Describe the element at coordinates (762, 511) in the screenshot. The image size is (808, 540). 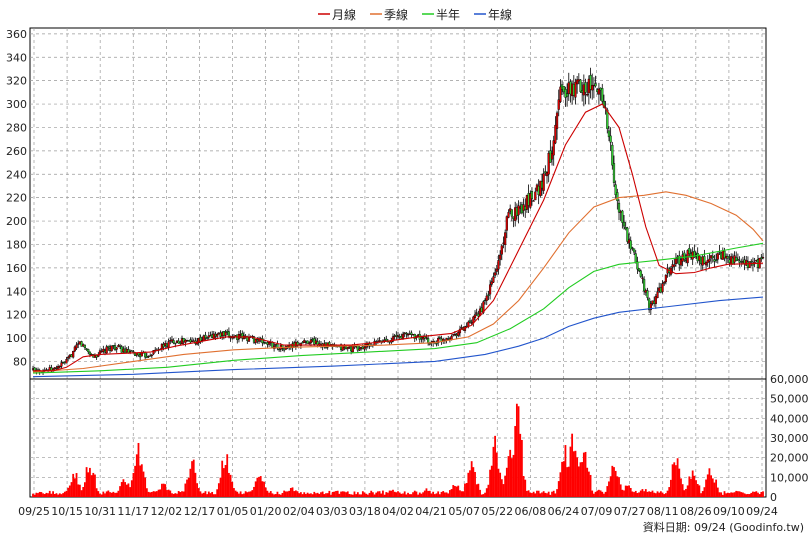
I see `x-tick-label: 09/24` at that location.